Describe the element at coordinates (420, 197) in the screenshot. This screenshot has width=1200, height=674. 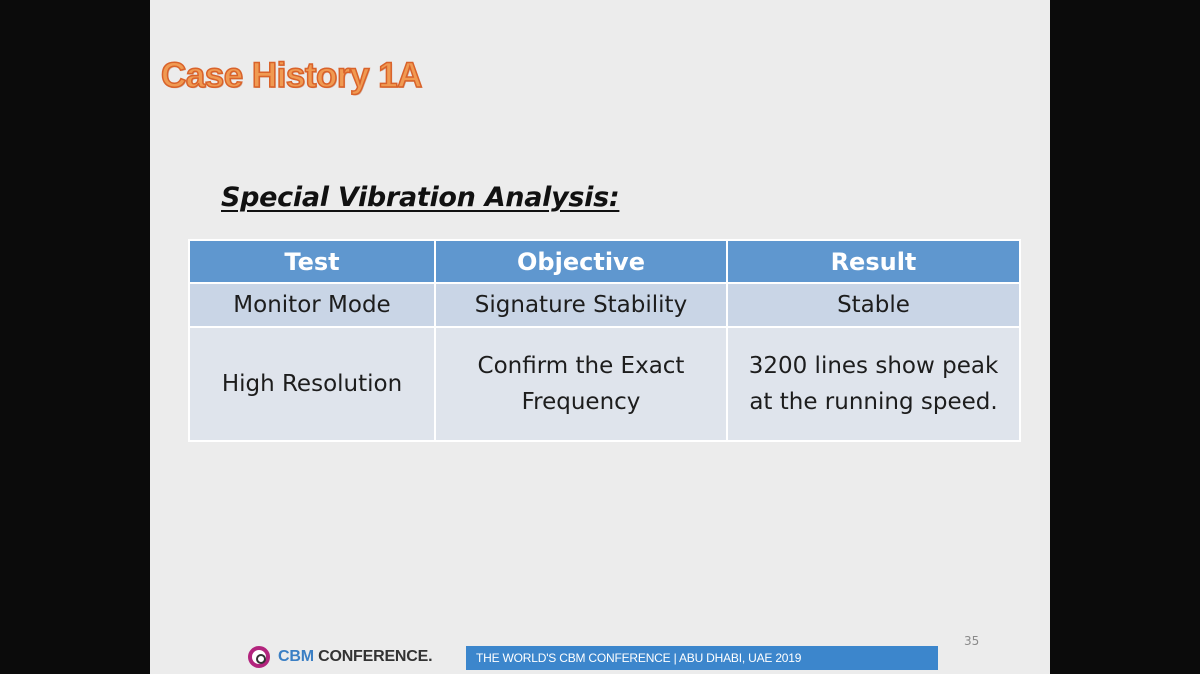
I see `slide-subtitle: Special Vibration Analysis:` at that location.